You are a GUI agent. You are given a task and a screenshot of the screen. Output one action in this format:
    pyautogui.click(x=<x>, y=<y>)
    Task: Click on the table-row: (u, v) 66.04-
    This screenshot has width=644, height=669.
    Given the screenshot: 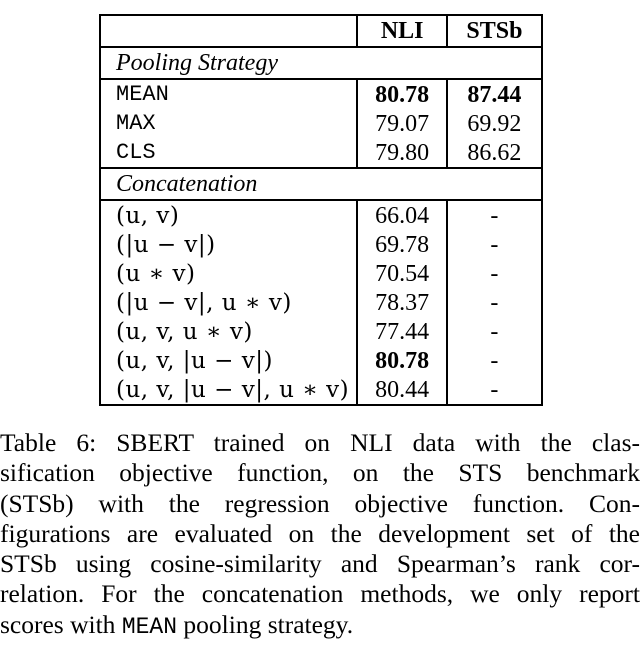 What is the action you would take?
    pyautogui.click(x=321, y=215)
    